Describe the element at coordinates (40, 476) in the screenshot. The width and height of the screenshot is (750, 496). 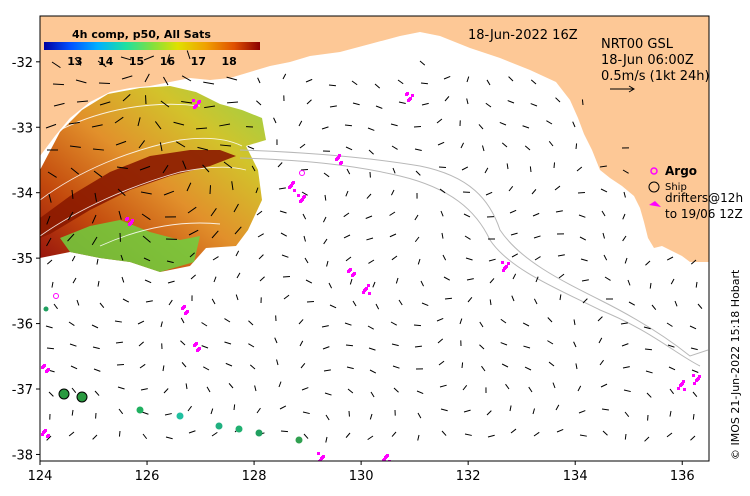
I see `x-tick-label: 124` at that location.